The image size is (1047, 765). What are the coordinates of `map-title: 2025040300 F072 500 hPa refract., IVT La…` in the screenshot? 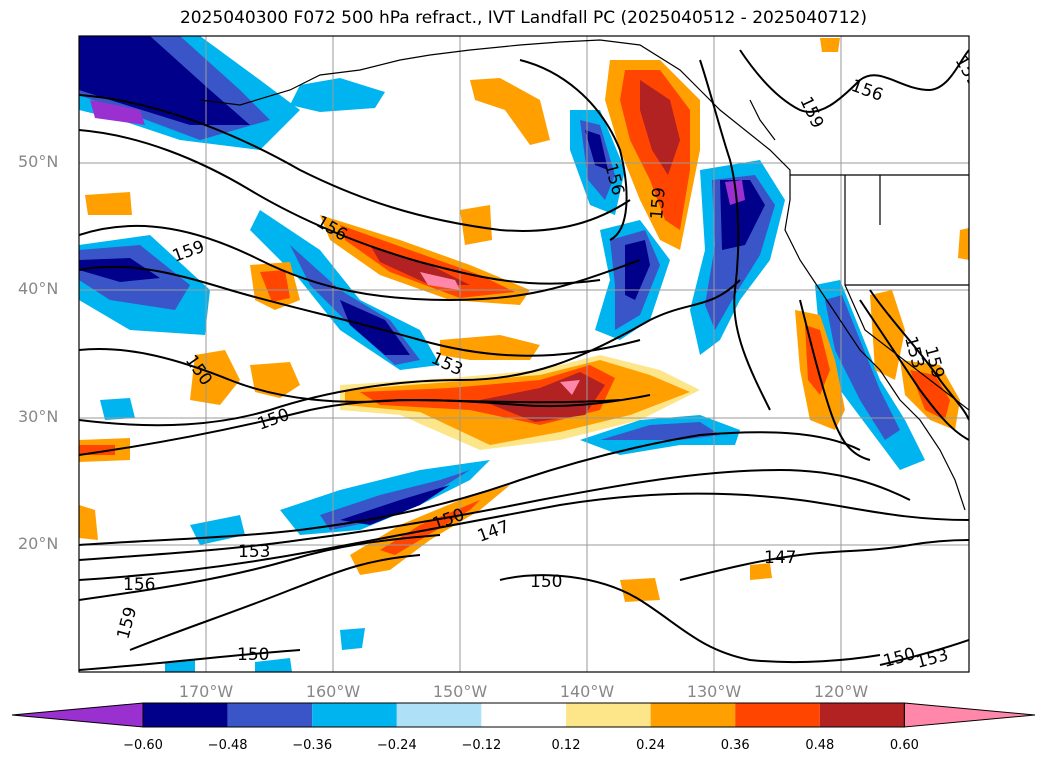 It's located at (523, 18).